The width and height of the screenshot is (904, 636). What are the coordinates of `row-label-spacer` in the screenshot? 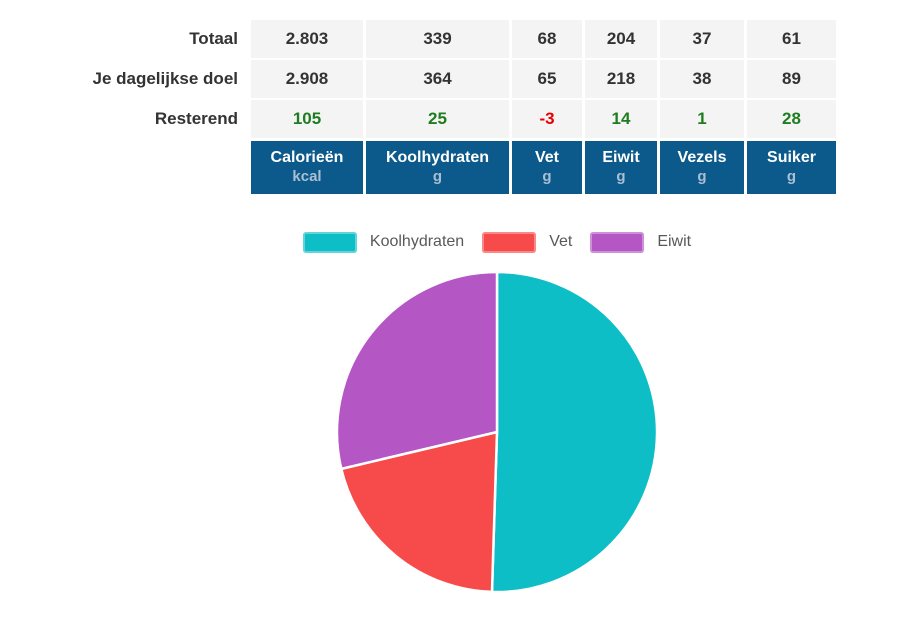 It's located at (119, 167).